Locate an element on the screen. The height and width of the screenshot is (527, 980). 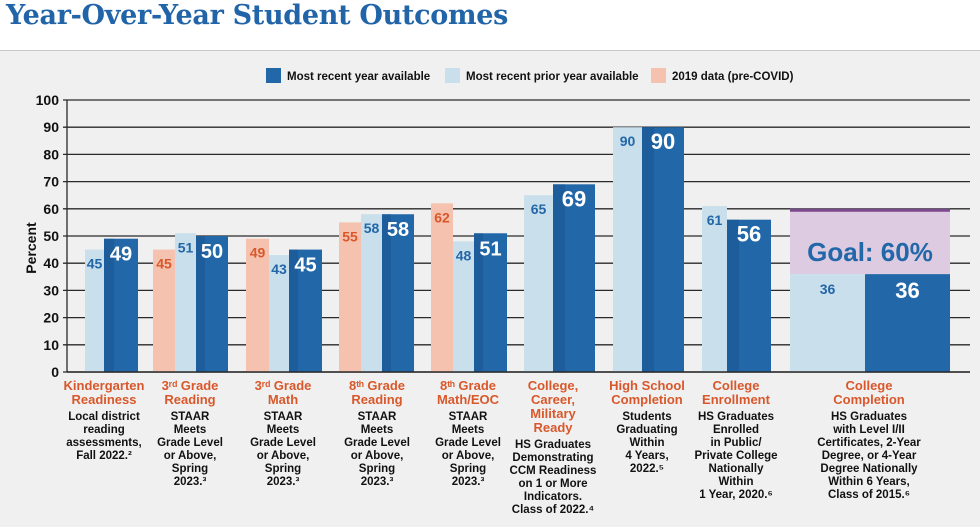
goal-band is located at coordinates (870, 241).